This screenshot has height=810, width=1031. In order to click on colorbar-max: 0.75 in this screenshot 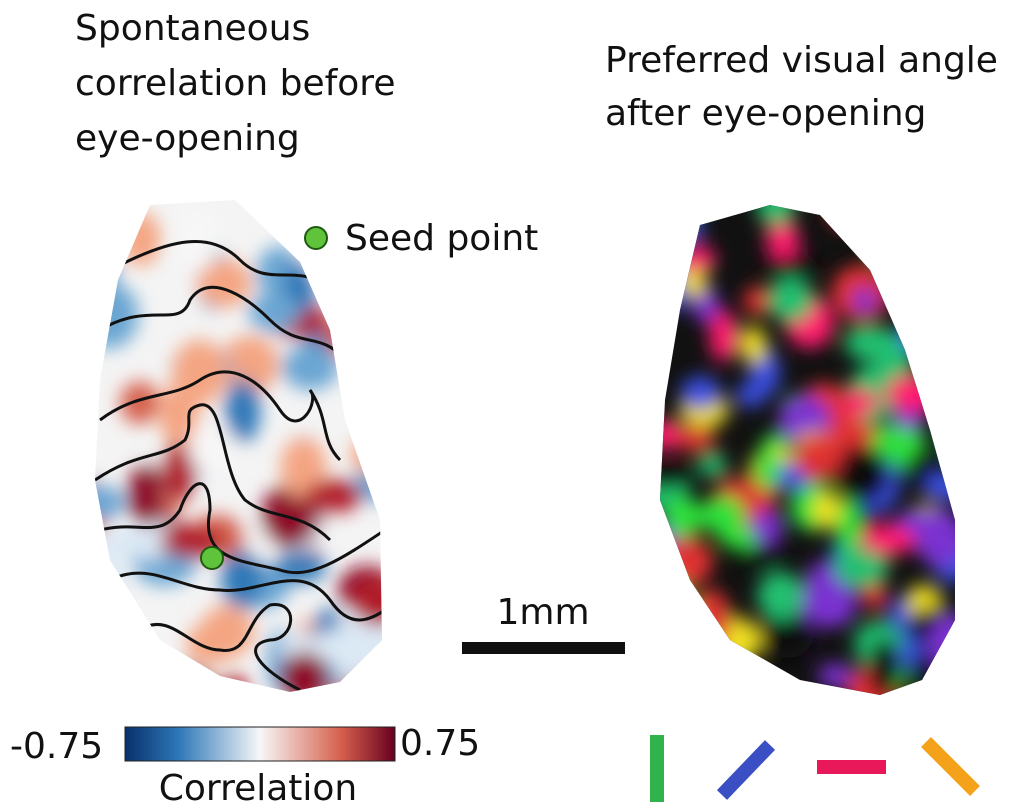, I will do `click(440, 743)`.